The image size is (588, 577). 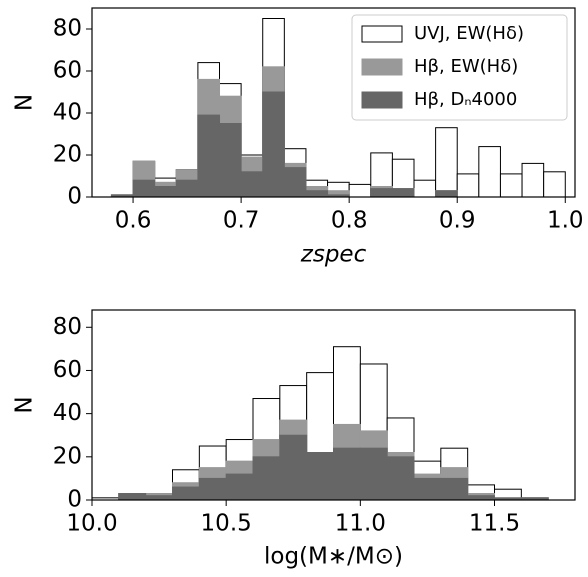 I want to click on x-tick-label: 11.5, so click(x=494, y=524).